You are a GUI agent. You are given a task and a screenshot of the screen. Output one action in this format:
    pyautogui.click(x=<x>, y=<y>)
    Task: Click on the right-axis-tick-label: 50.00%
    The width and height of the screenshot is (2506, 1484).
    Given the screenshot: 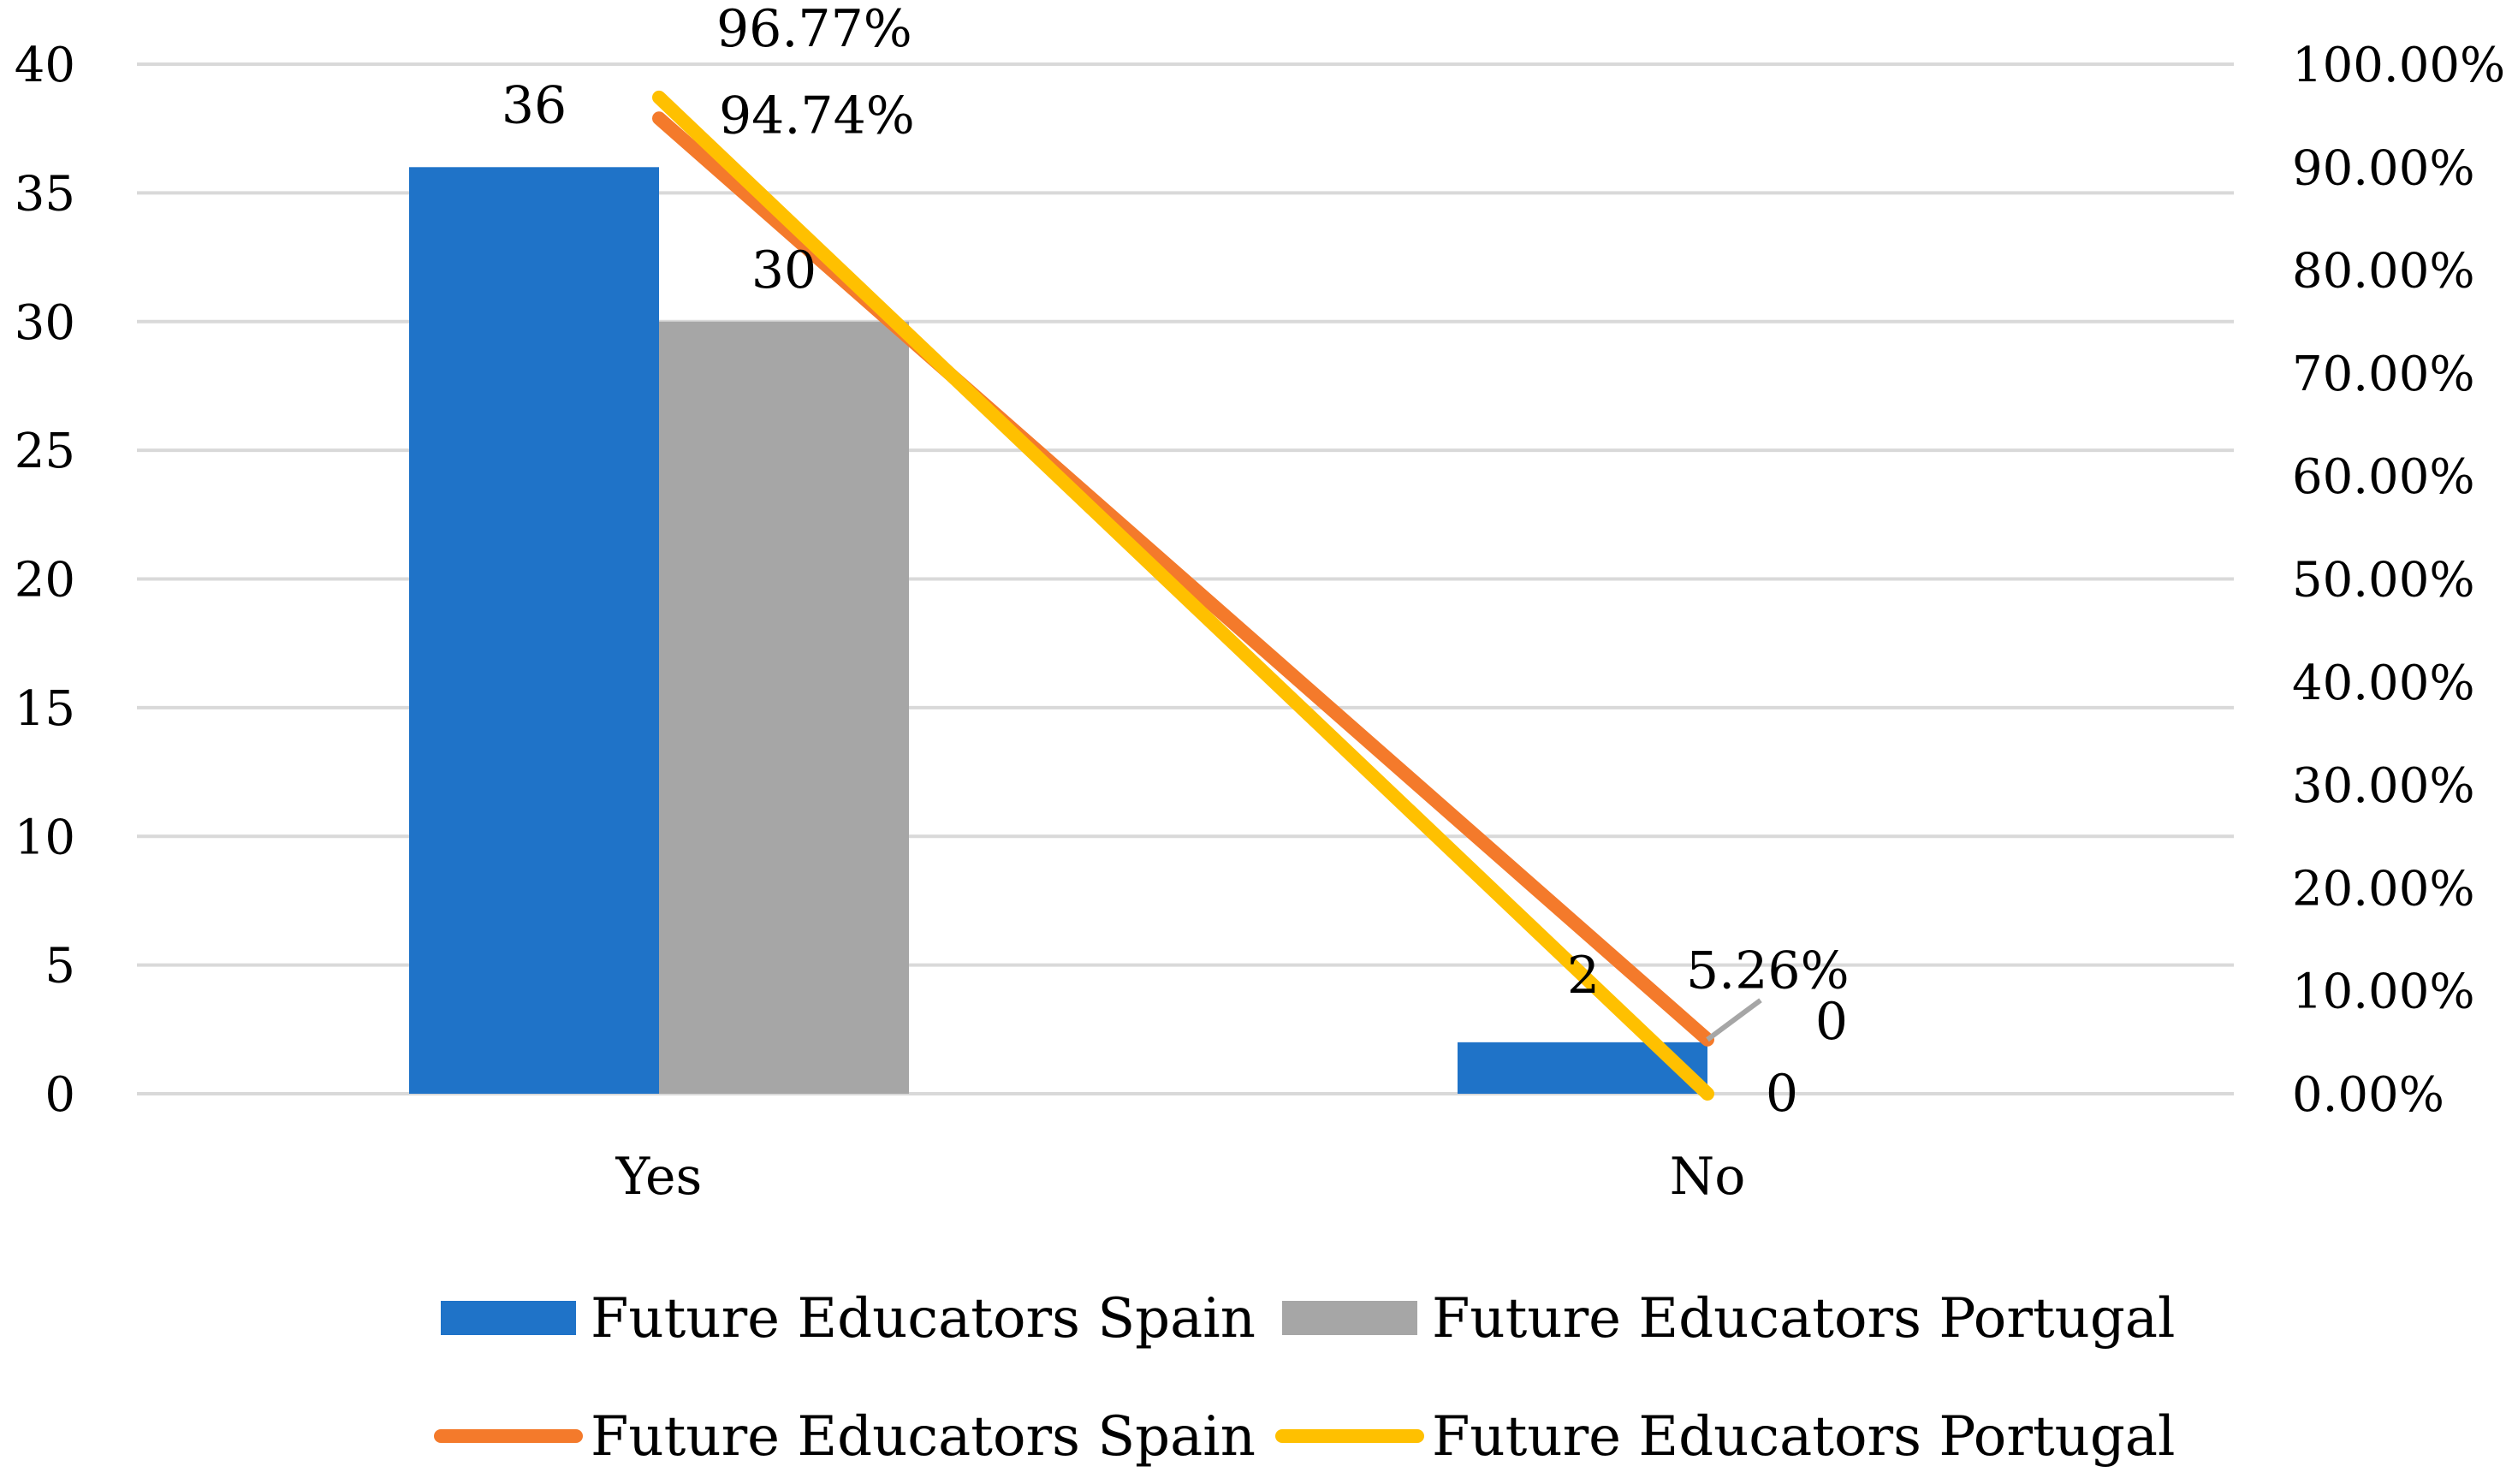 What is the action you would take?
    pyautogui.click(x=2383, y=581)
    